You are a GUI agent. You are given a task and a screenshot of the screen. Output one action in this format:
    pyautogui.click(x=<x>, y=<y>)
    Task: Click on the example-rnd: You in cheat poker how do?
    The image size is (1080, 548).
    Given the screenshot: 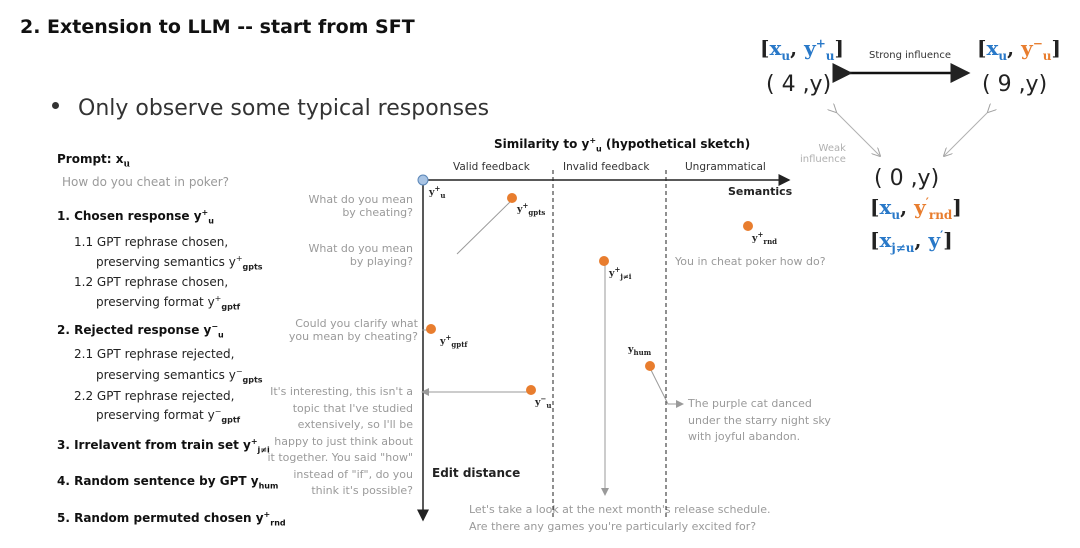 What is the action you would take?
    pyautogui.click(x=750, y=261)
    